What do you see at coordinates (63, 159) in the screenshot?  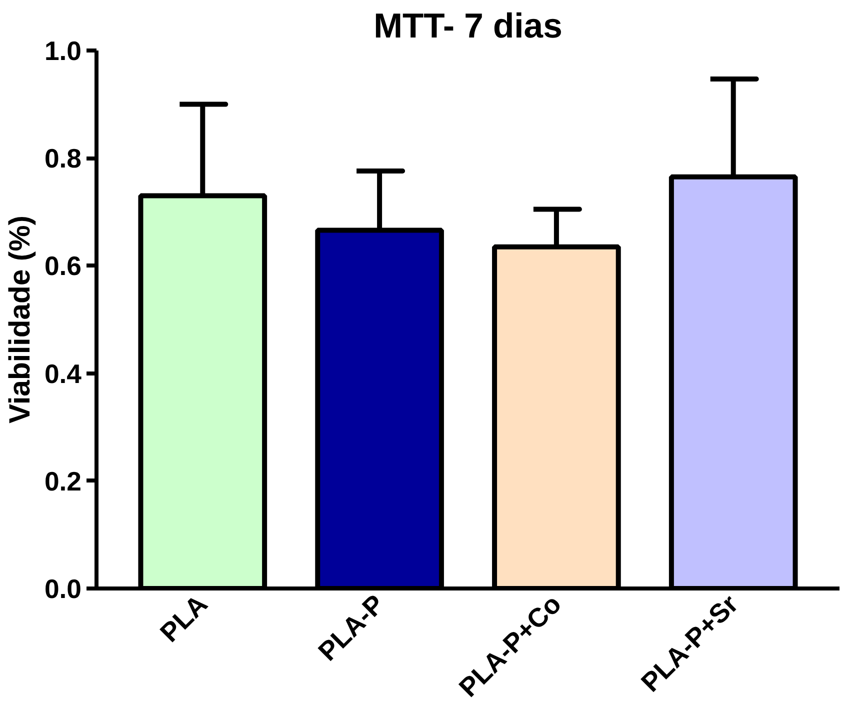 I see `y-tick-label: 0.8` at bounding box center [63, 159].